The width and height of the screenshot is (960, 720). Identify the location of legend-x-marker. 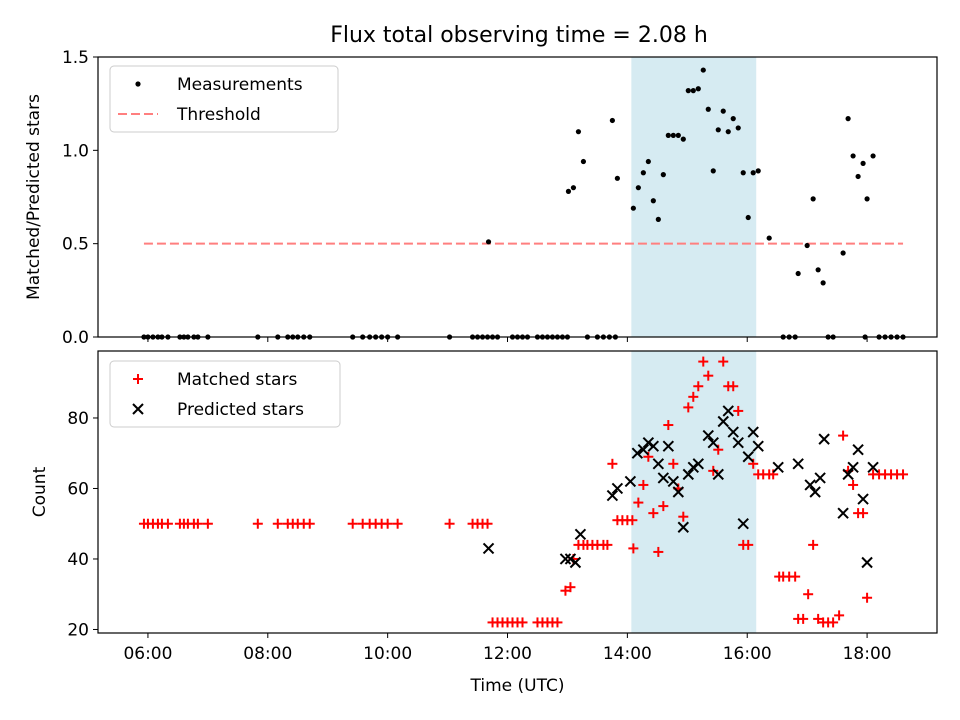
(138, 409).